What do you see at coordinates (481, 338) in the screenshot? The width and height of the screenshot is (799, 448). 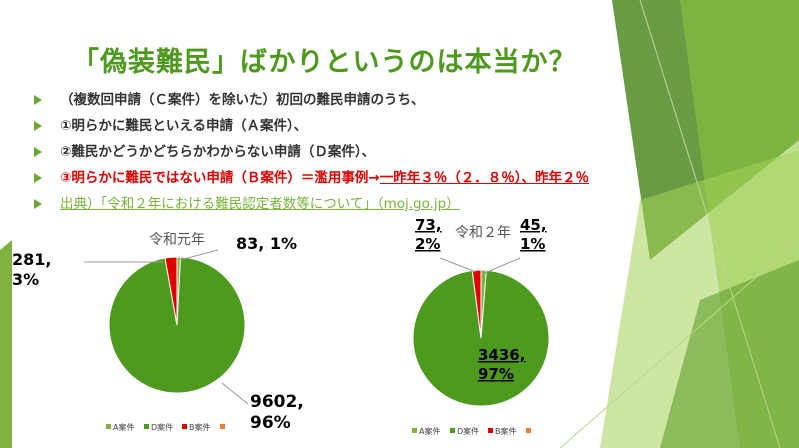 I see `pie-slice-D案件` at bounding box center [481, 338].